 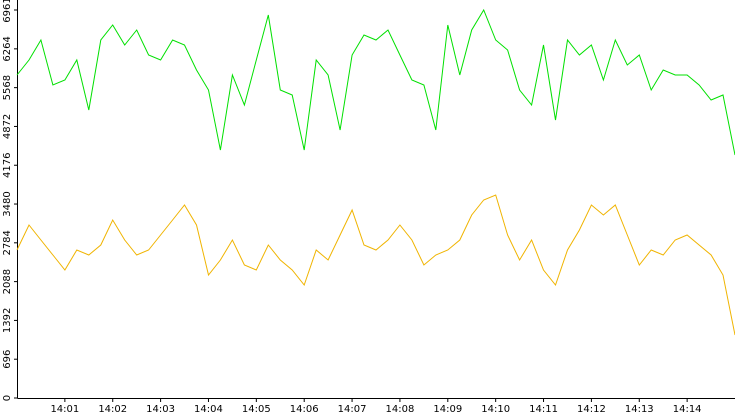 I want to click on x-tick-label: 14:07, so click(x=352, y=409).